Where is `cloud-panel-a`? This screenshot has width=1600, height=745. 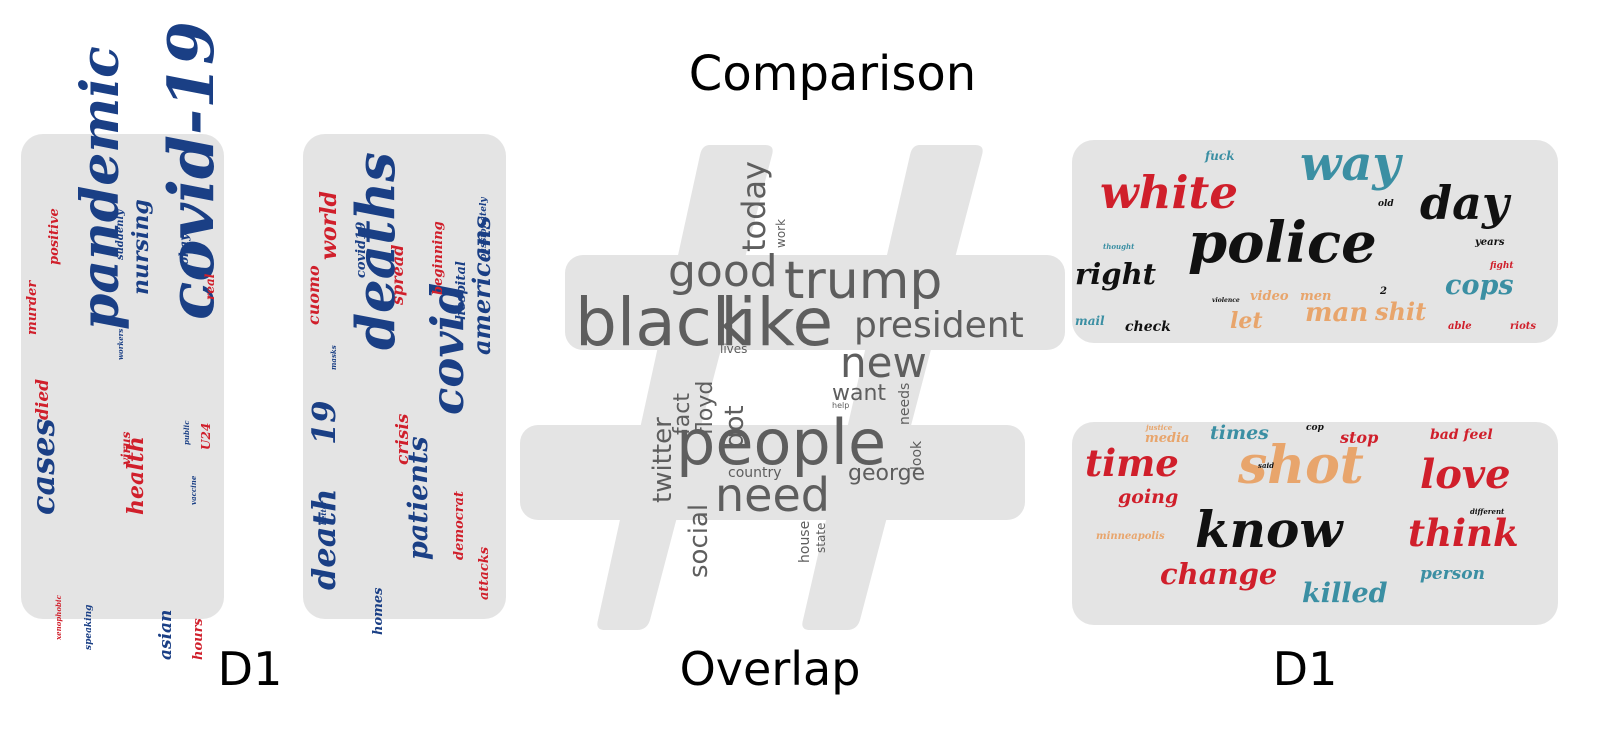 cloud-panel-a is located at coordinates (122, 376).